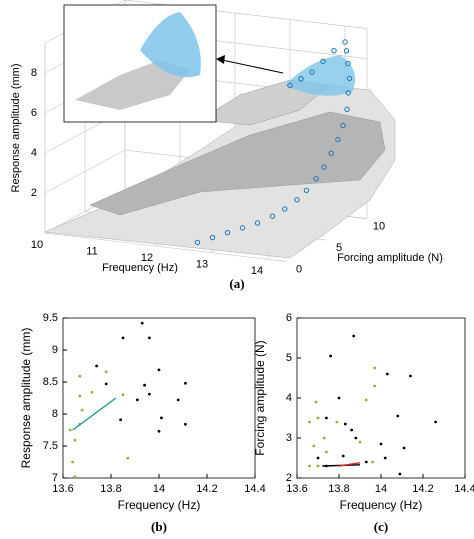 This screenshot has height=539, width=474. Describe the element at coordinates (34, 193) in the screenshot. I see `z-tick-label: 2` at that location.